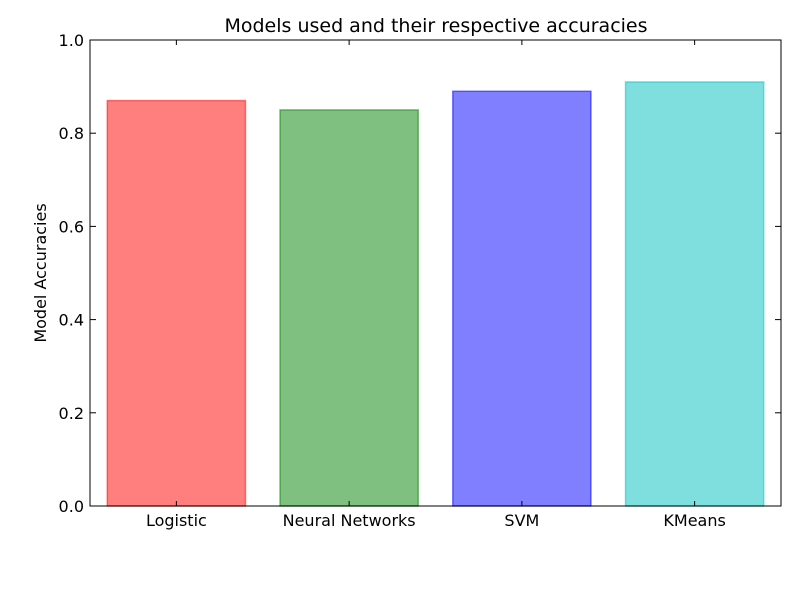  What do you see at coordinates (349, 520) in the screenshot?
I see `x-tick-label: Neural Networks` at bounding box center [349, 520].